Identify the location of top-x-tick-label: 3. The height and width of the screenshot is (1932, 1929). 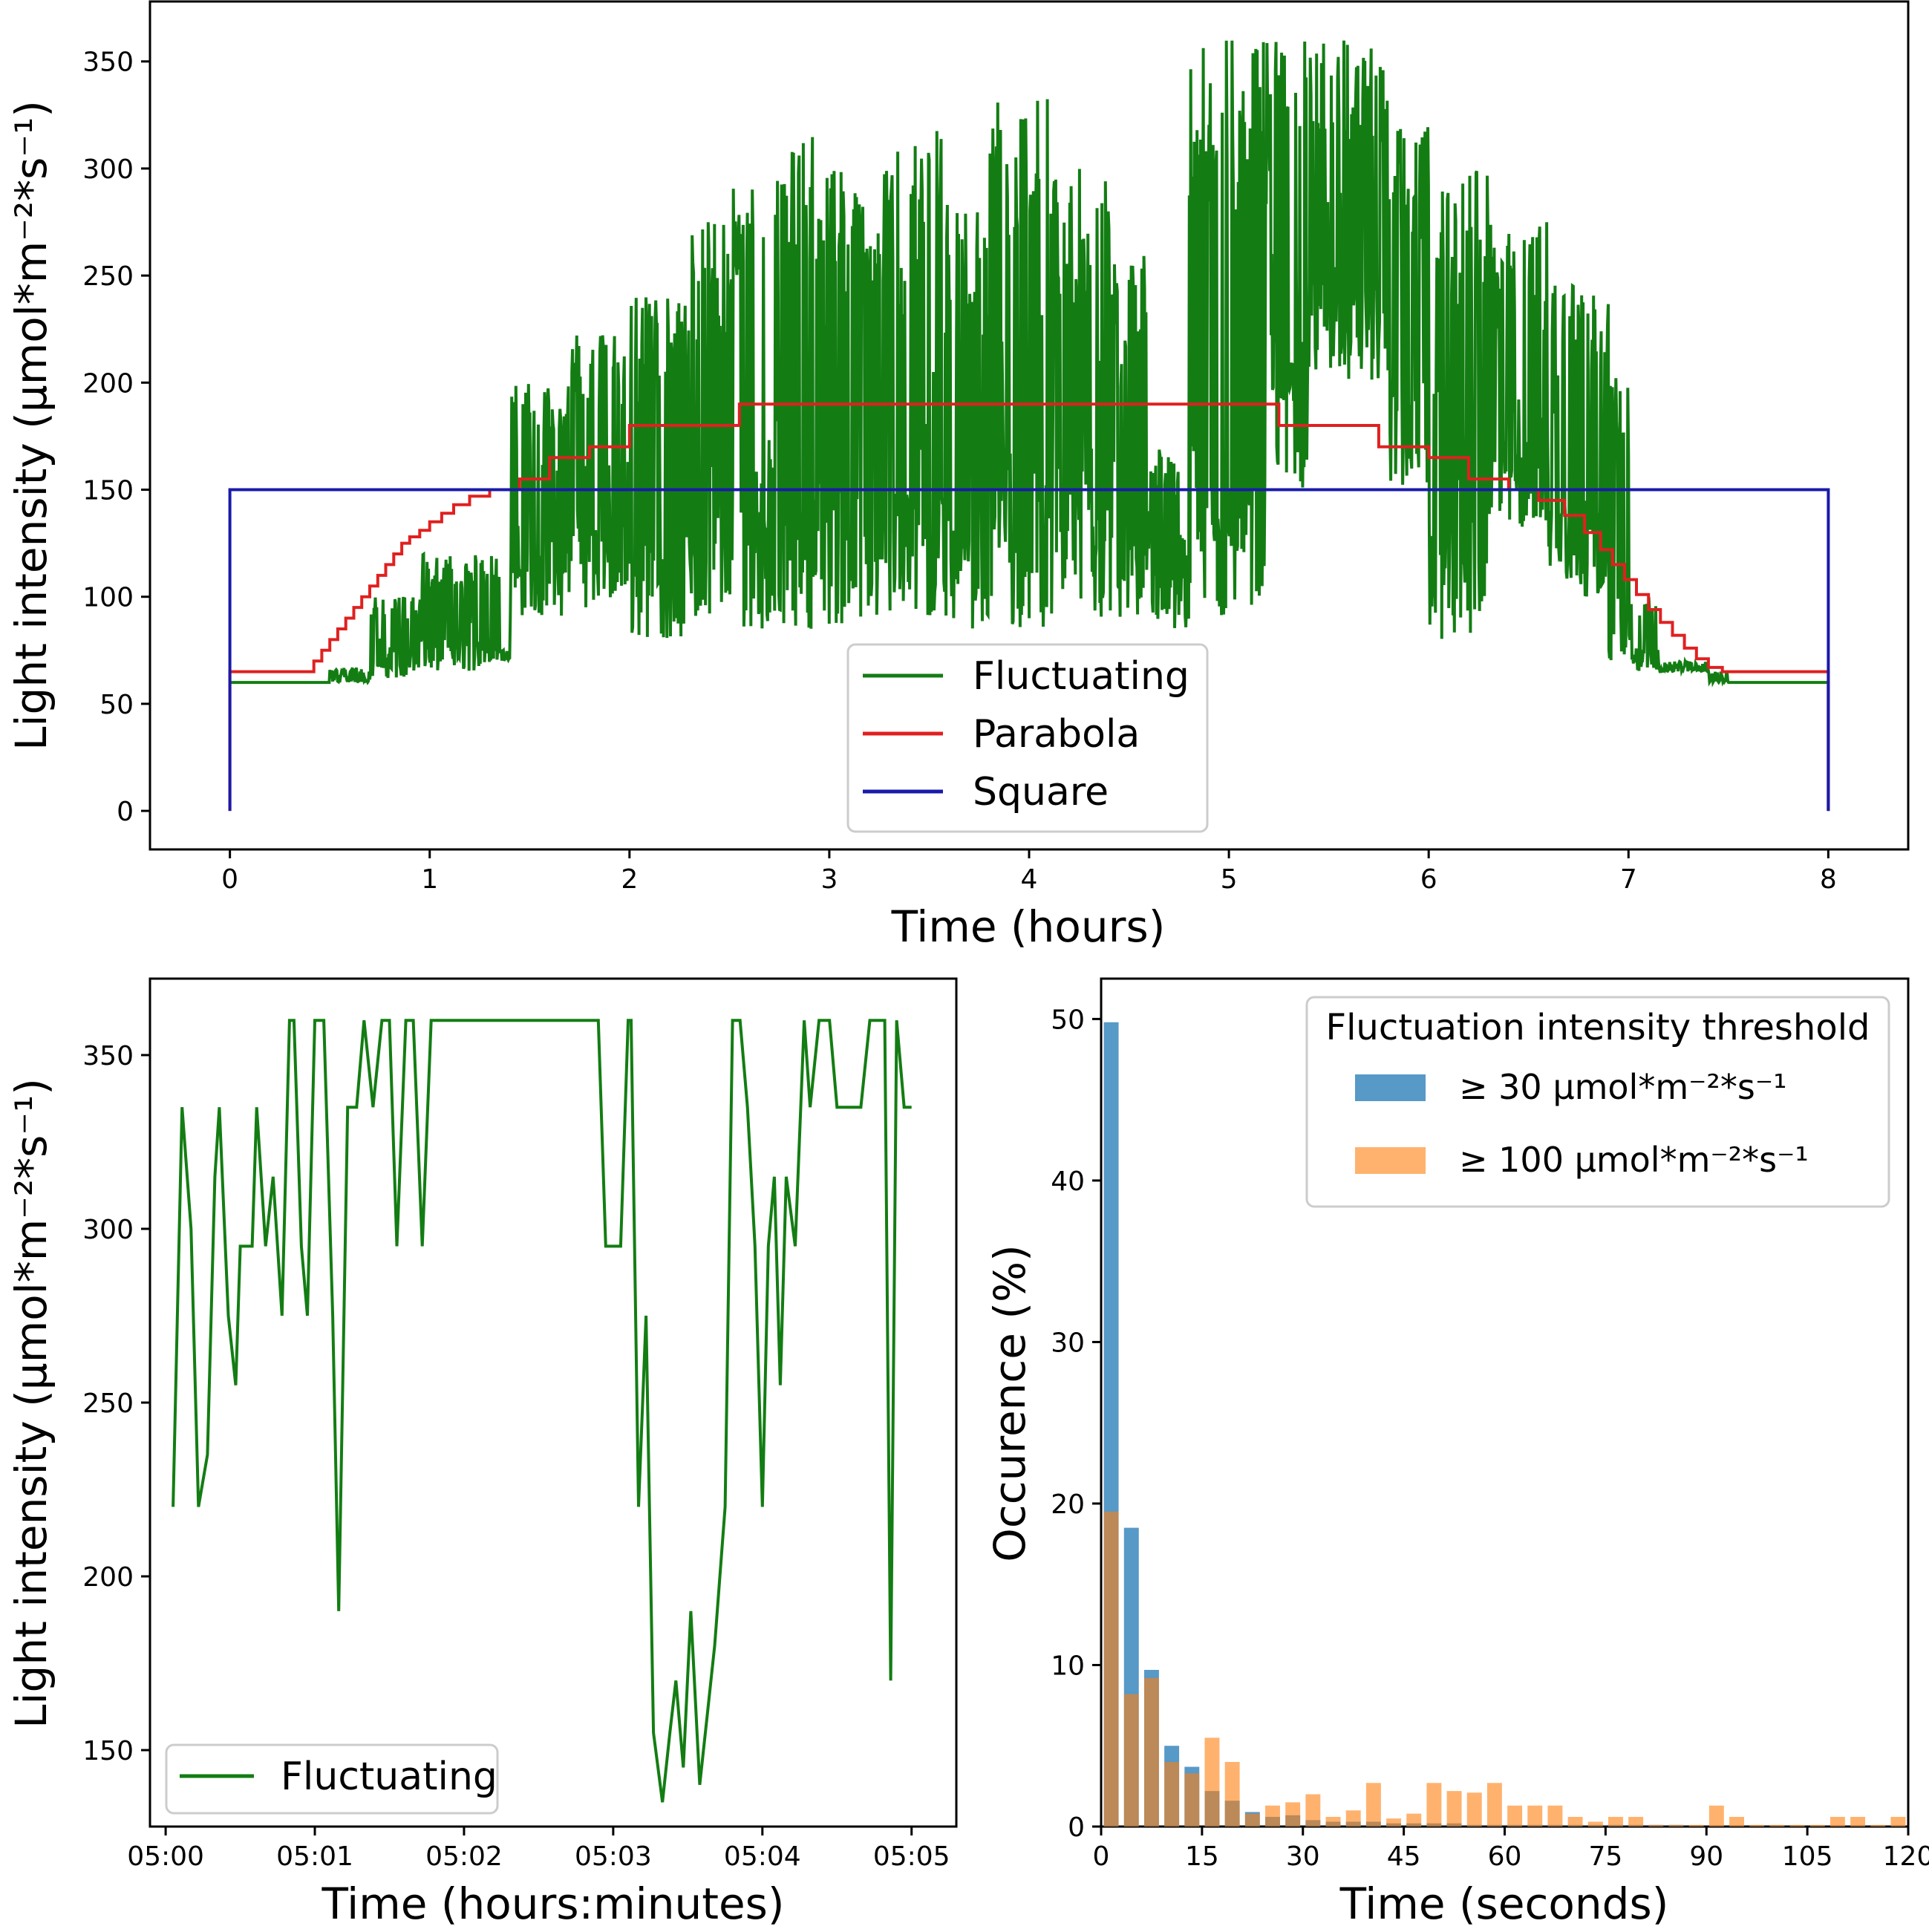
(829, 880).